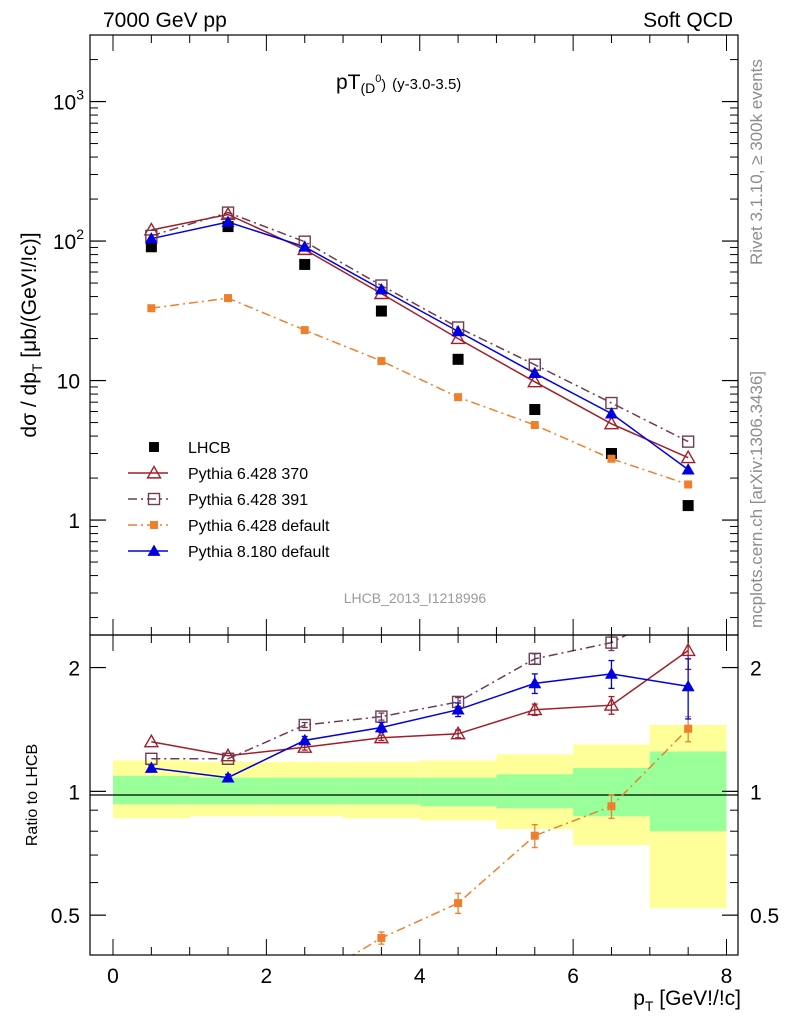 This screenshot has height=1024, width=786. Describe the element at coordinates (267, 976) in the screenshot. I see `xtick-label-1: 2` at that location.